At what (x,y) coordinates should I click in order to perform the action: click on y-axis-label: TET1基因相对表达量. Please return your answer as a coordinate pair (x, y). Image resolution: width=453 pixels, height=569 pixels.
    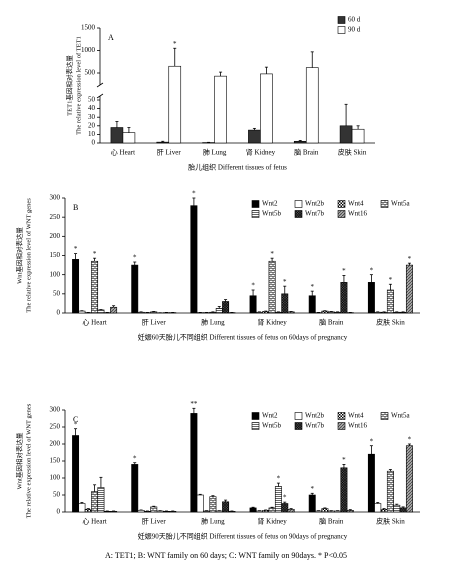
    Looking at the image, I should click on (68, 85).